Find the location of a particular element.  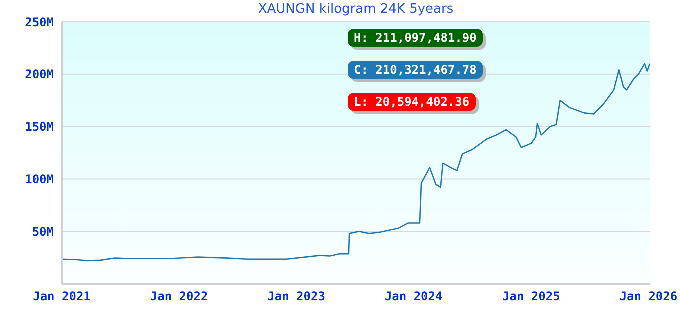

annotation: C: 210,321,467.78 is located at coordinates (415, 70).